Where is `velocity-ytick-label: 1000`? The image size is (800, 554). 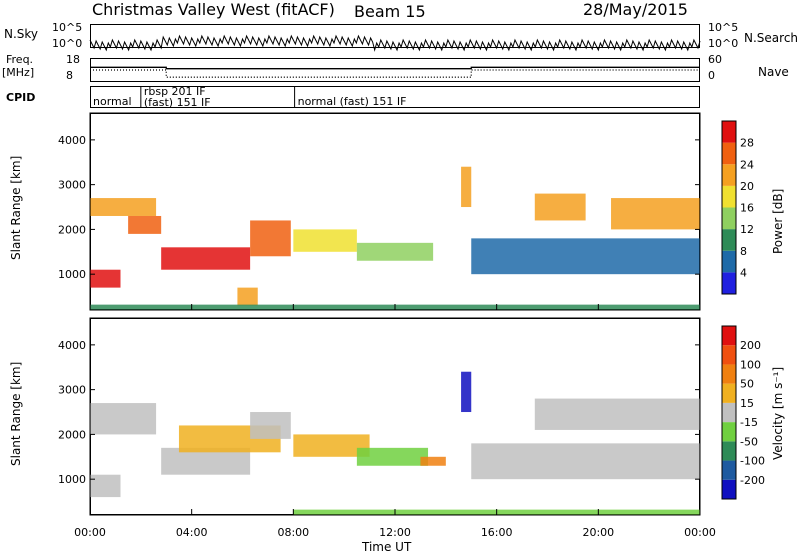
velocity-ytick-label: 1000 is located at coordinates (72, 479).